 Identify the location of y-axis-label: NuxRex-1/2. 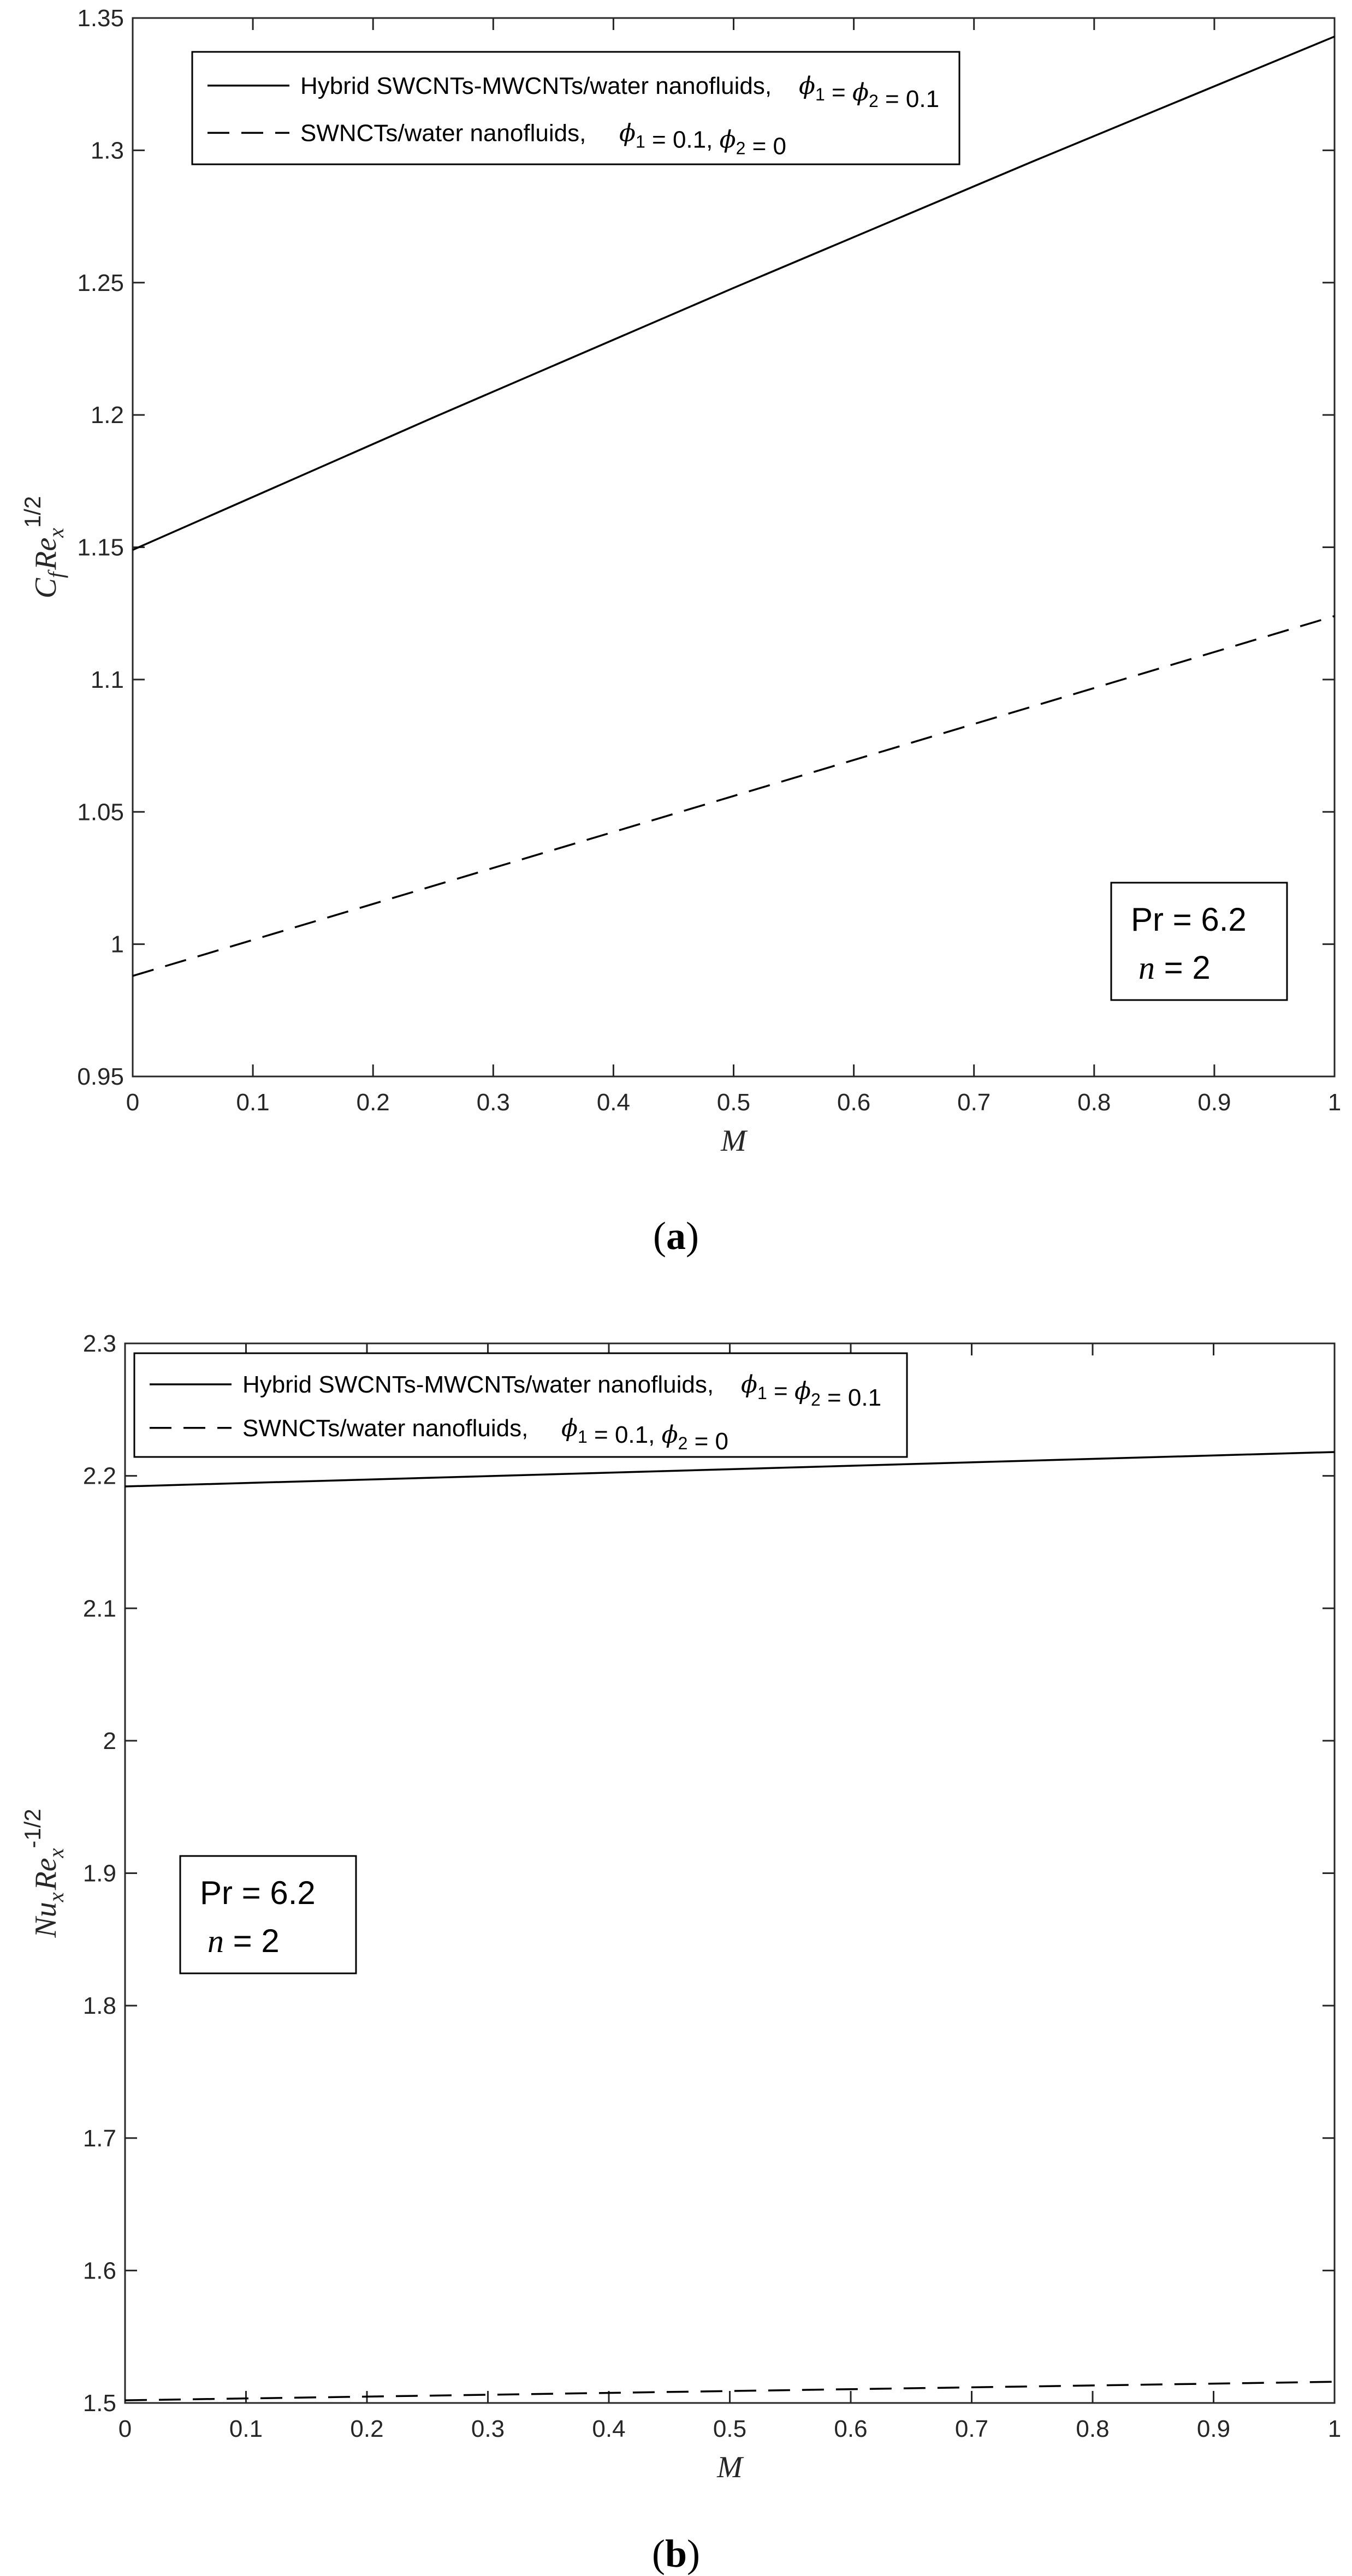
(44, 1873).